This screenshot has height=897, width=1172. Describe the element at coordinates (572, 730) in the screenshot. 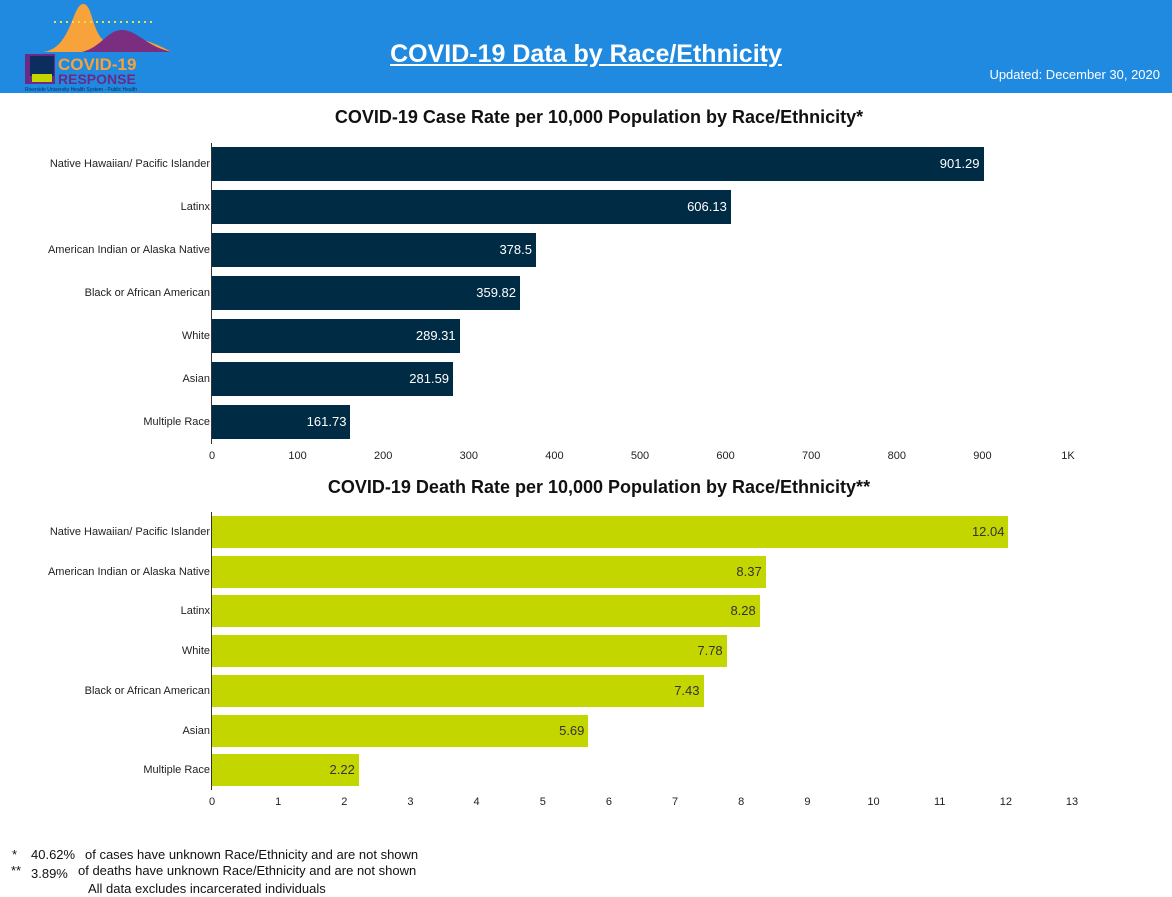

I see `data-label: 5.69` at that location.